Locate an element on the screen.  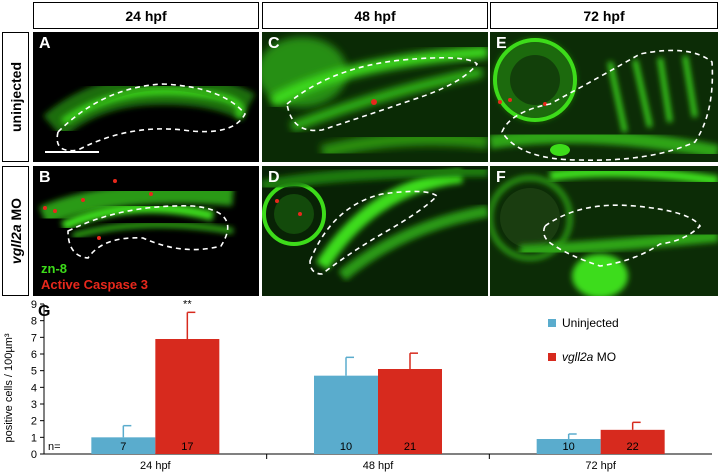
x-tick-label: 72 hpf is located at coordinates (601, 466).